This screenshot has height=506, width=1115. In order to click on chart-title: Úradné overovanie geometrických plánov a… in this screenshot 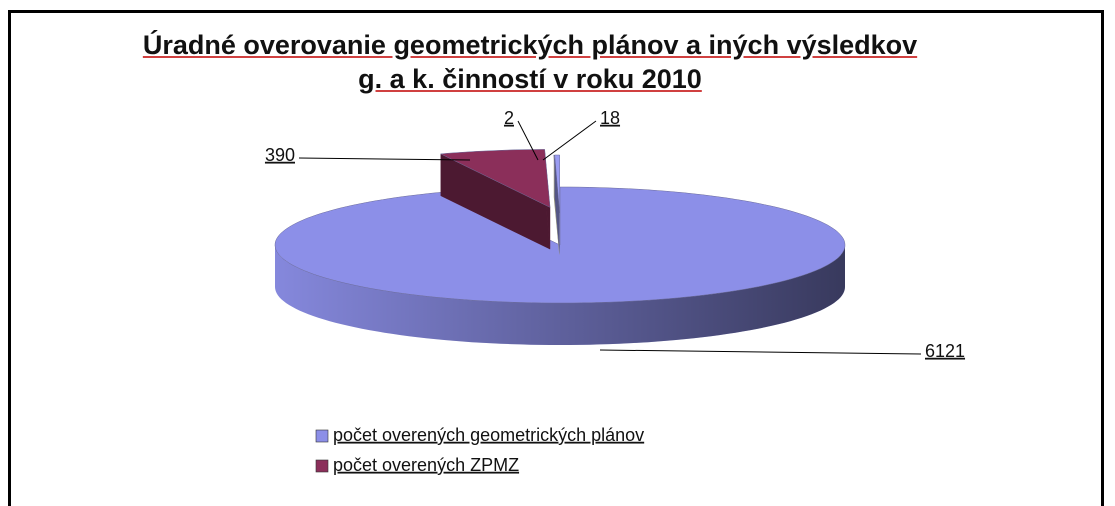, I will do `click(530, 62)`.